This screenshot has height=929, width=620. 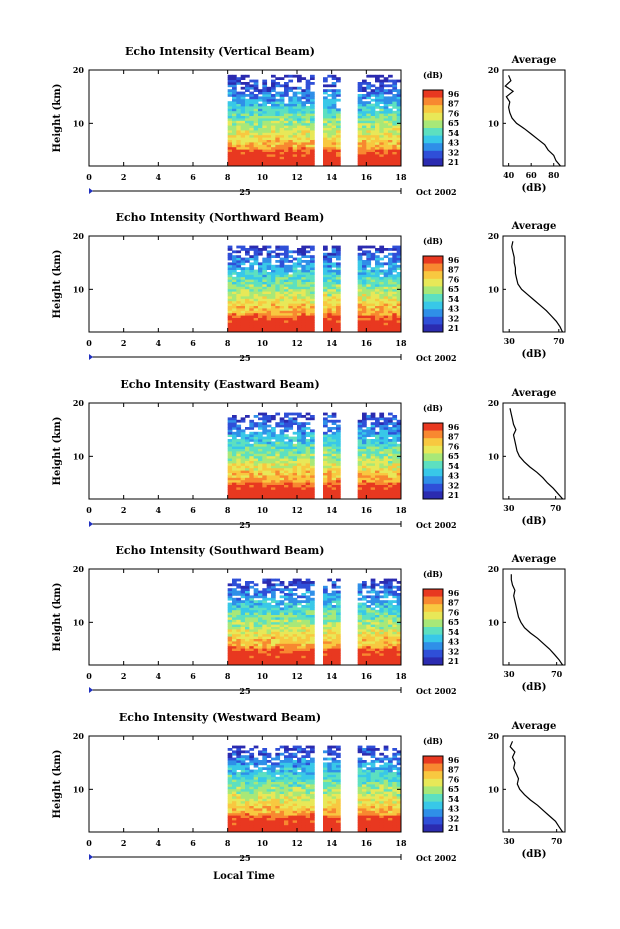 What do you see at coordinates (263, 343) in the screenshot?
I see `x-tick-label: 10` at bounding box center [263, 343].